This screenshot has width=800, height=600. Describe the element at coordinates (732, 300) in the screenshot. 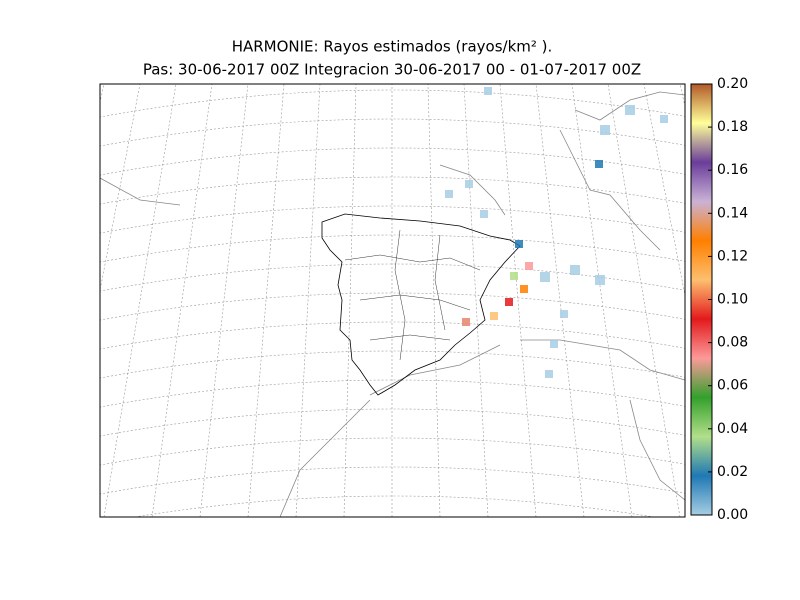

I see `colorbar-tick-label: 0.10` at that location.